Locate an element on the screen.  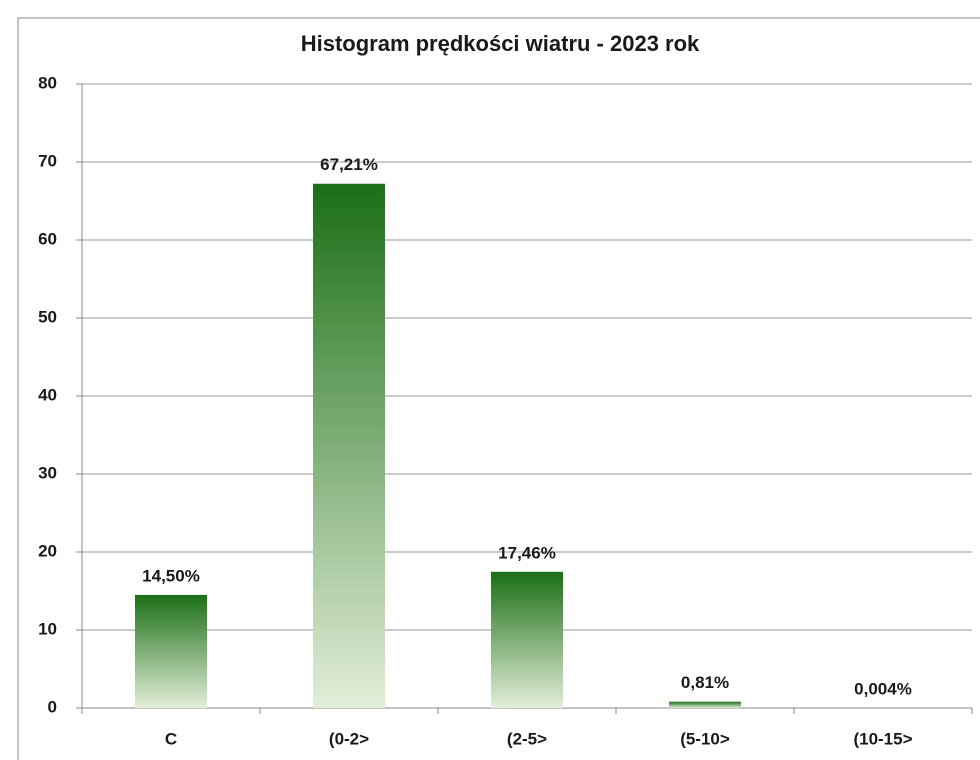
y-tick-label: 50 is located at coordinates (47, 316).